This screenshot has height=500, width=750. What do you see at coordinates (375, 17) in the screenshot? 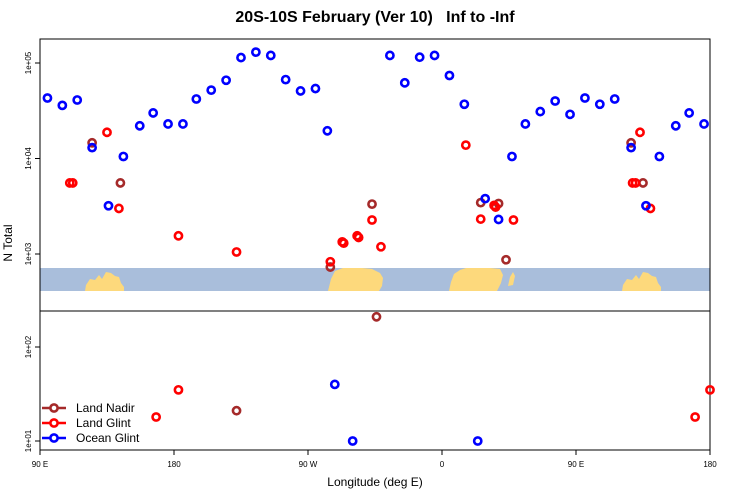
I see `chart-title: 20S-10S February (Ver 10) Inf to -Inf` at bounding box center [375, 17].